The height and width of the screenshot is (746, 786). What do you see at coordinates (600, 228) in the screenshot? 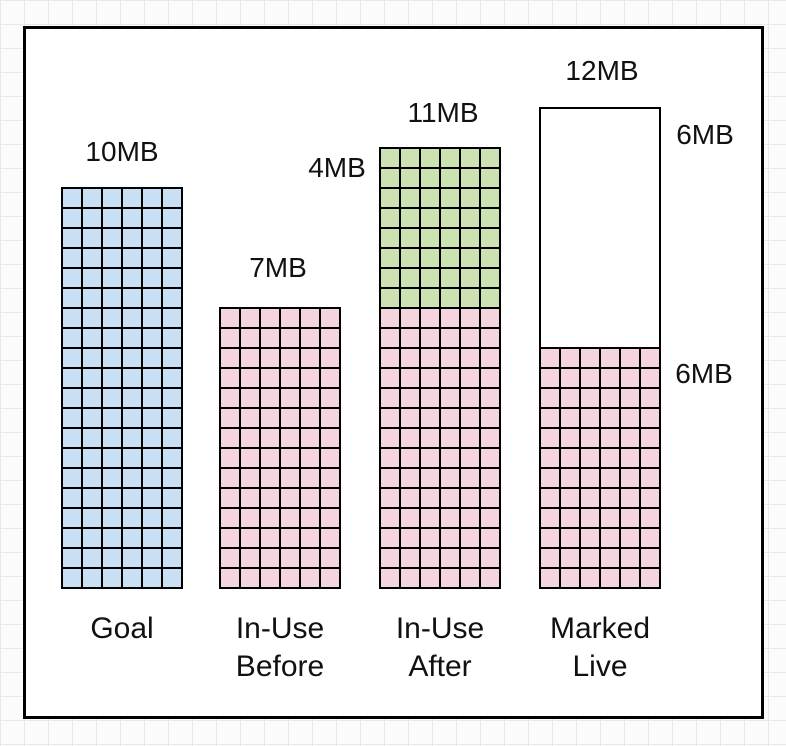
I see `segment-marked-live-free` at bounding box center [600, 228].